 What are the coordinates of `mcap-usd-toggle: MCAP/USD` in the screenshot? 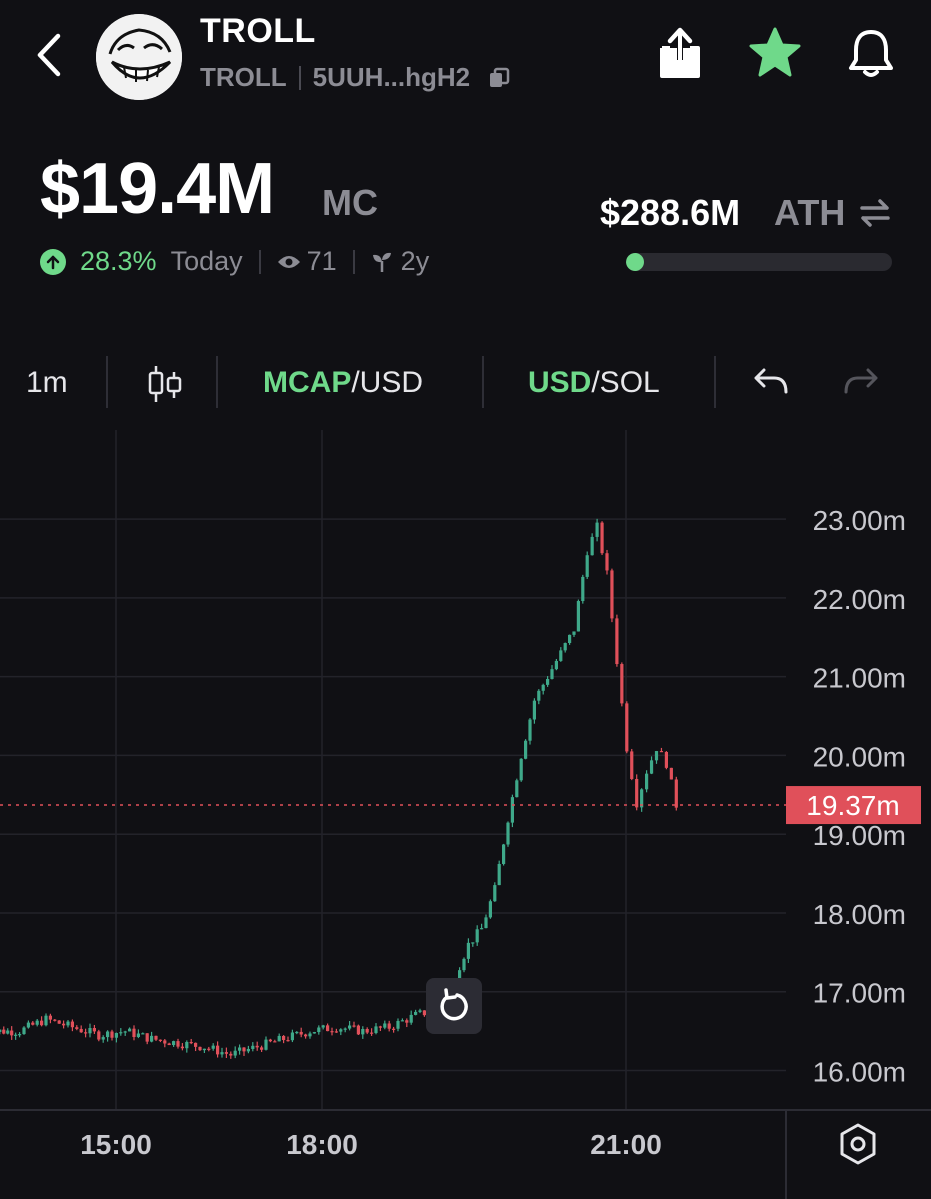 It's located at (343, 383).